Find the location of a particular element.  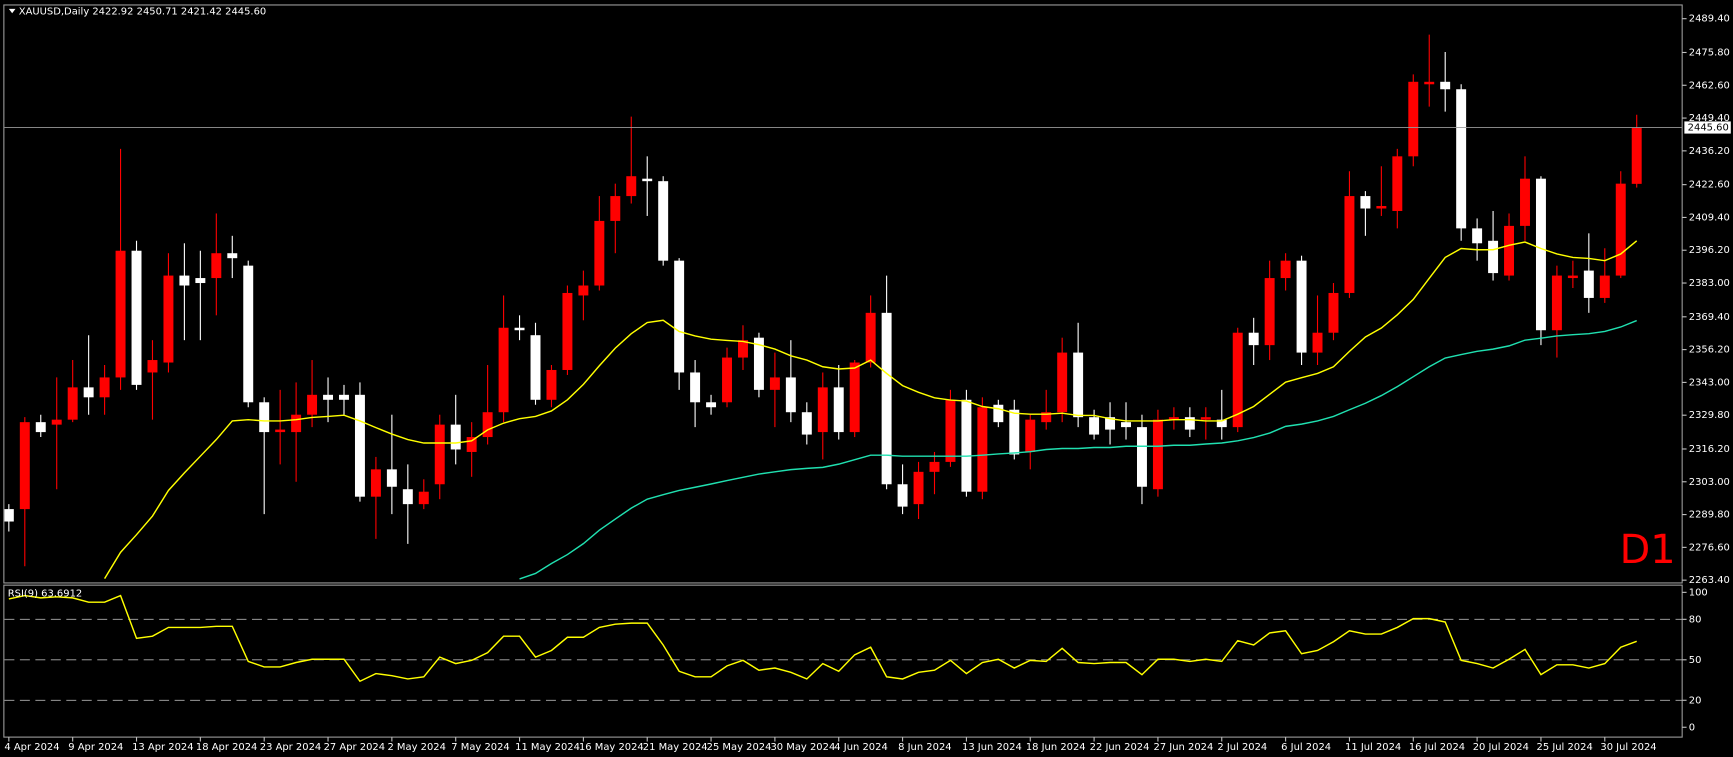

y-tick-label: 100 is located at coordinates (1698, 592).